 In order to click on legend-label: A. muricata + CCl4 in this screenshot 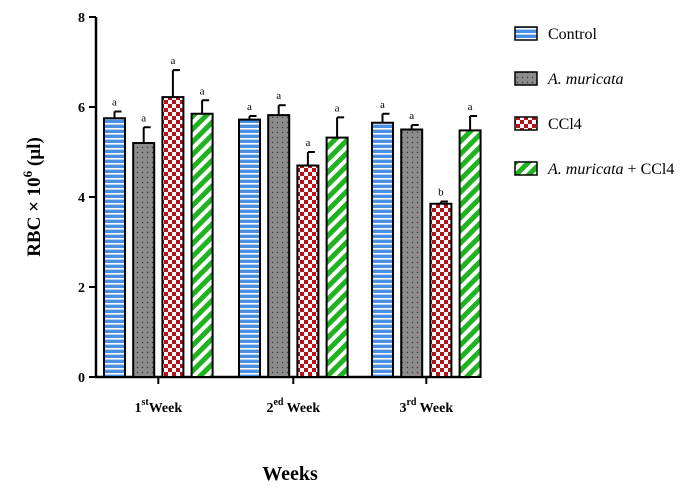, I will do `click(610, 169)`.